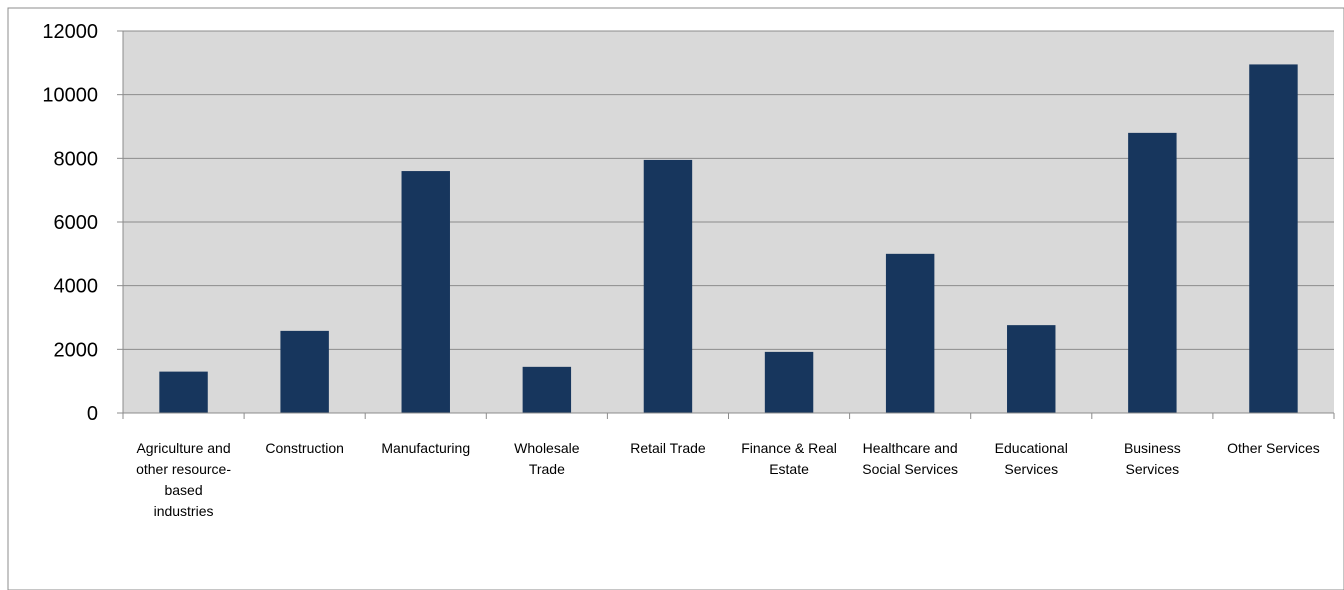 This screenshot has width=1344, height=590. What do you see at coordinates (547, 469) in the screenshot?
I see `x-tick-label-line: Trade` at bounding box center [547, 469].